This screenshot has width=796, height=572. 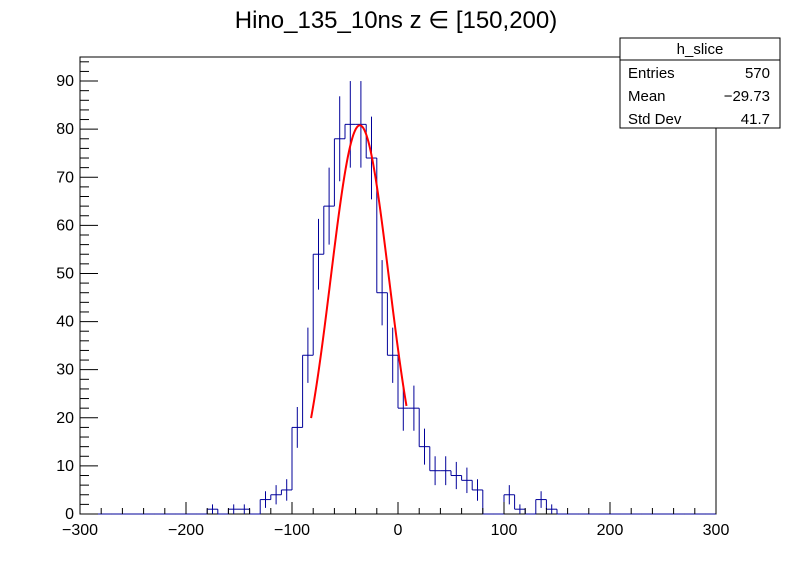 What do you see at coordinates (65, 466) in the screenshot?
I see `y-tick-label: 10` at bounding box center [65, 466].